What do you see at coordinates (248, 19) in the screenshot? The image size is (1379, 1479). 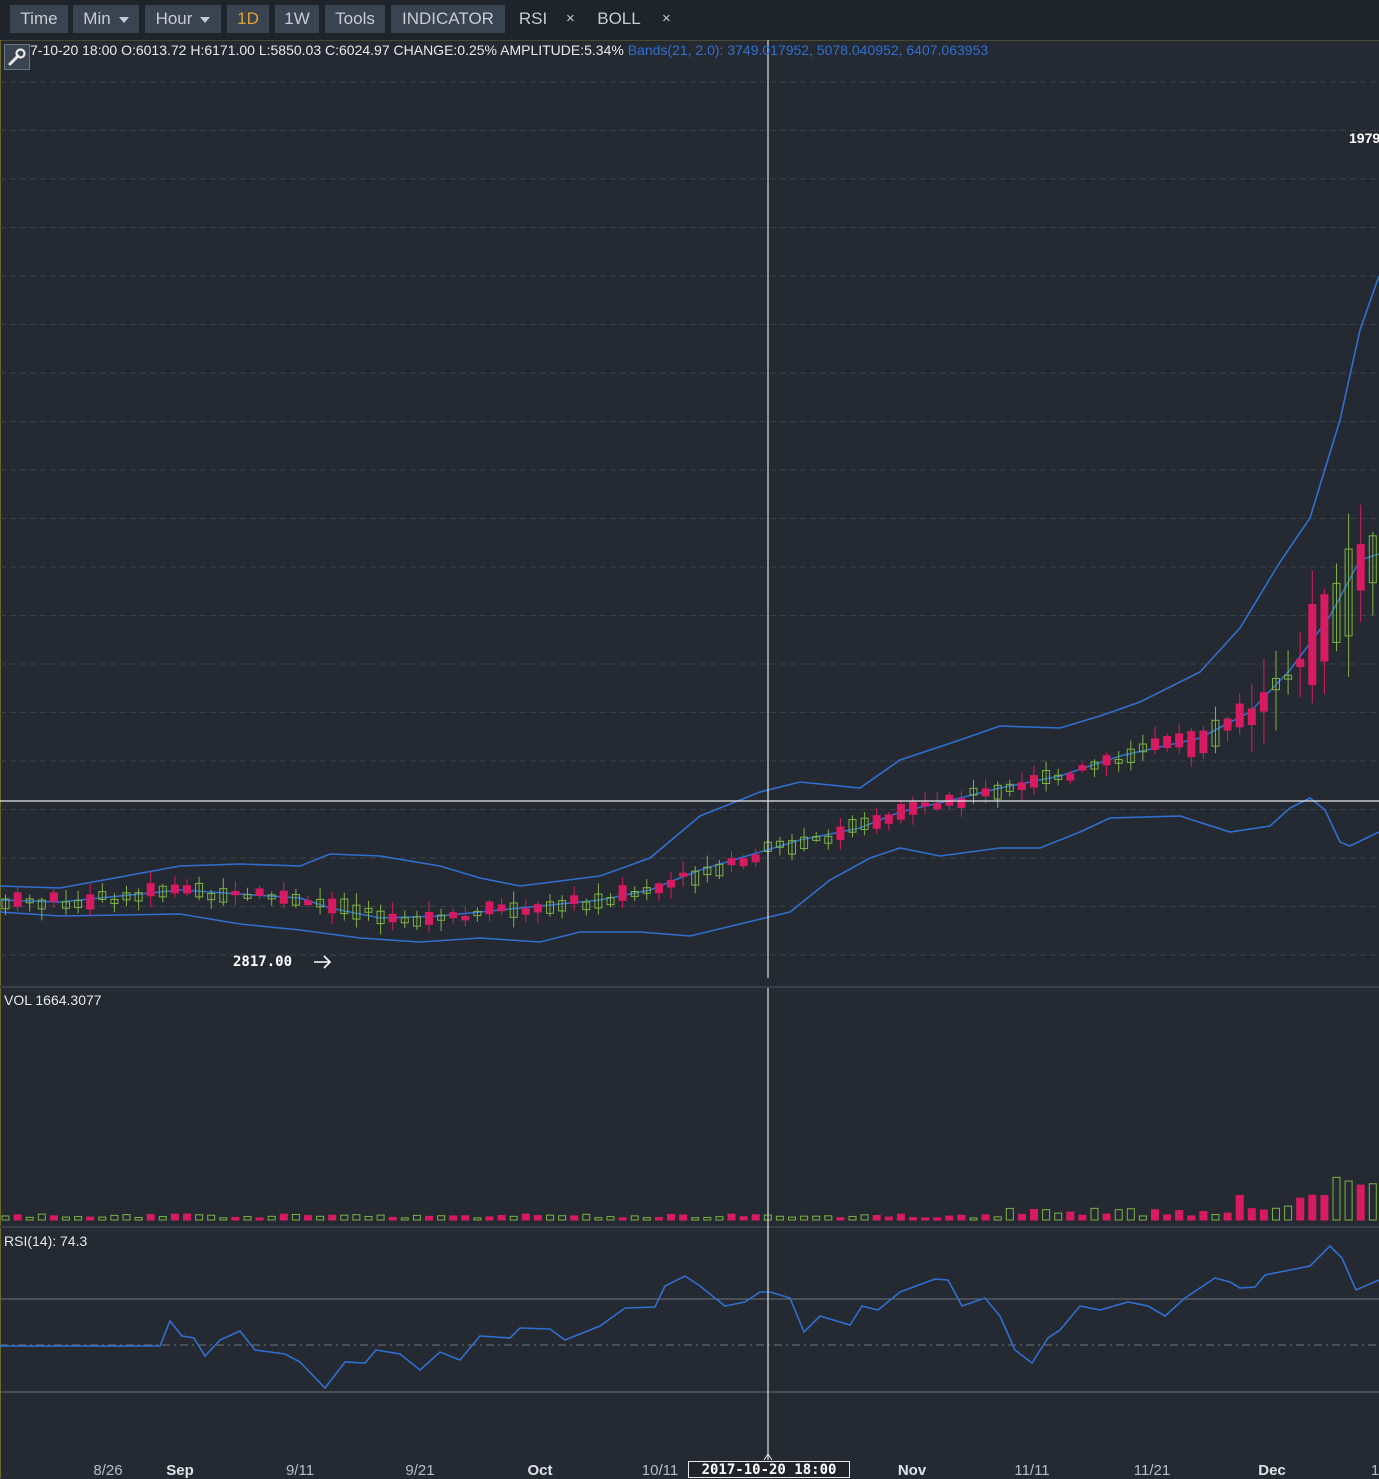 I see `1d-button: 1D` at bounding box center [248, 19].